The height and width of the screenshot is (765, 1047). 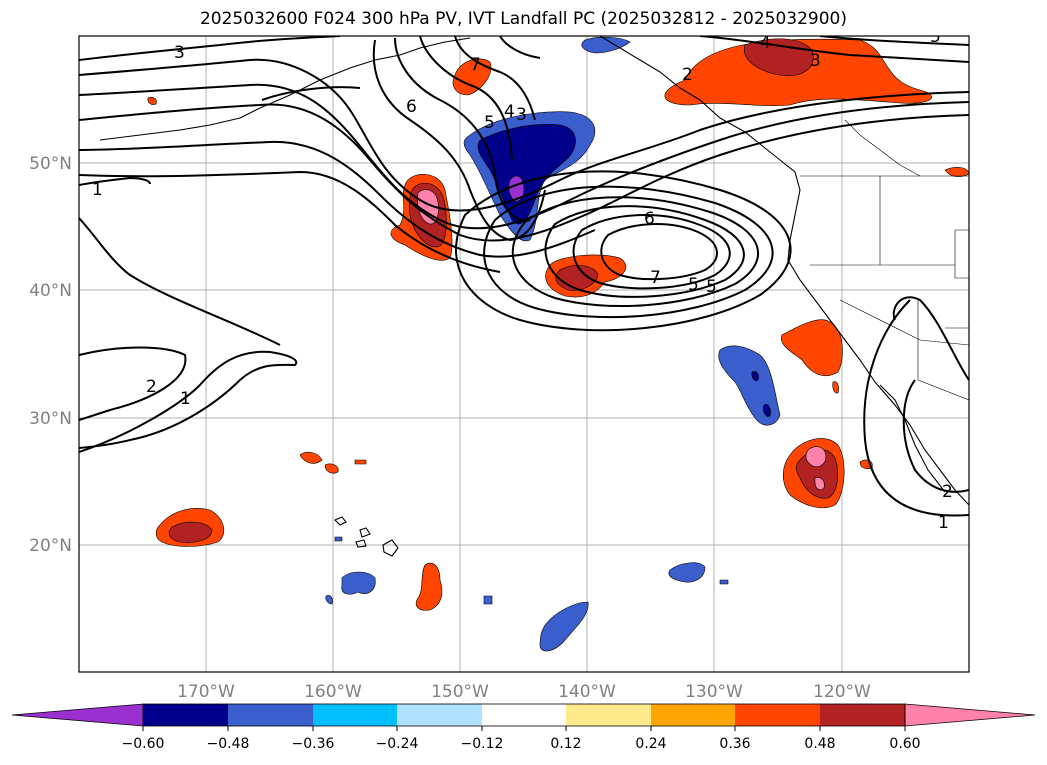 What do you see at coordinates (819, 744) in the screenshot?
I see `colorbar-tick-label: 0.48` at bounding box center [819, 744].